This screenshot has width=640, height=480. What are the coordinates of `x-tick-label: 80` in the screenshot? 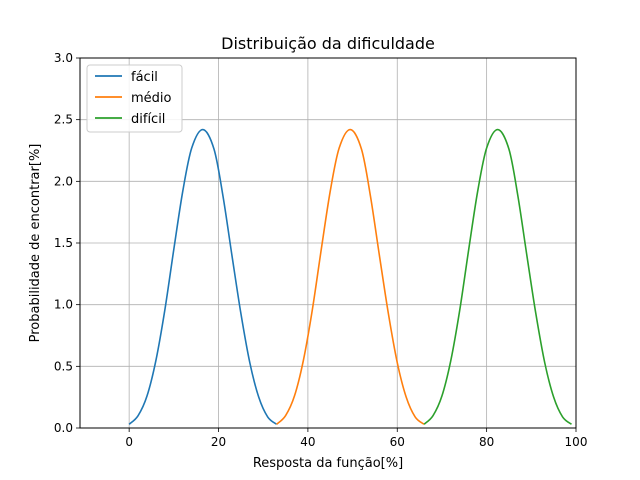 It's located at (486, 442).